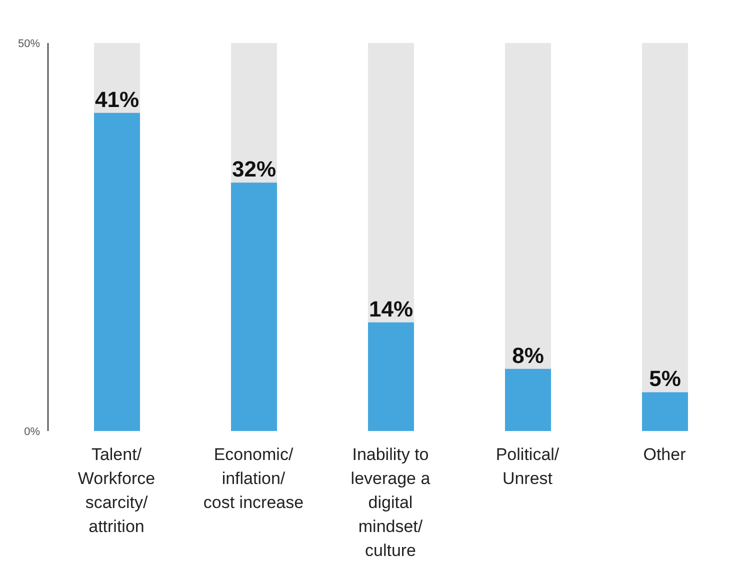 The height and width of the screenshot is (579, 751). Describe the element at coordinates (665, 379) in the screenshot. I see `data-label: 5%` at that location.